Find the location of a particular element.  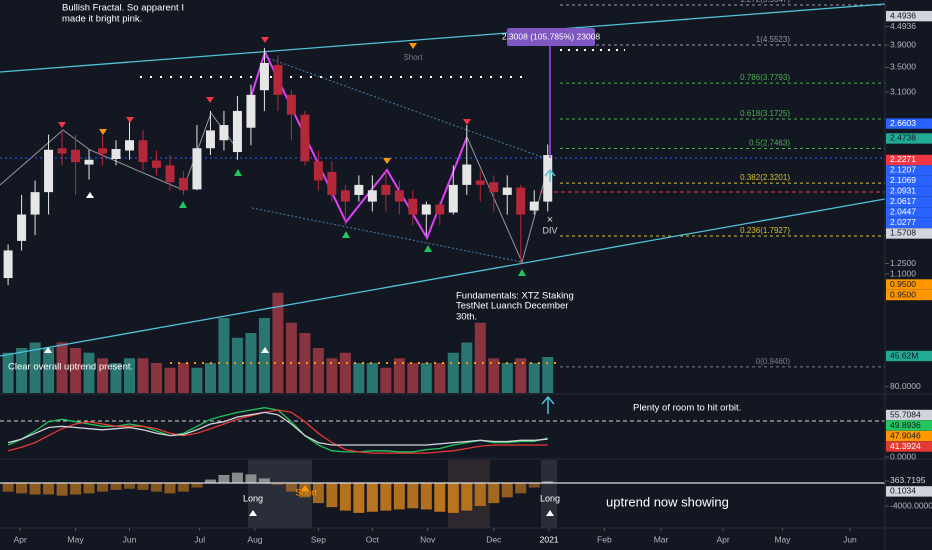

fractal-line is located at coordinates (358, 145).